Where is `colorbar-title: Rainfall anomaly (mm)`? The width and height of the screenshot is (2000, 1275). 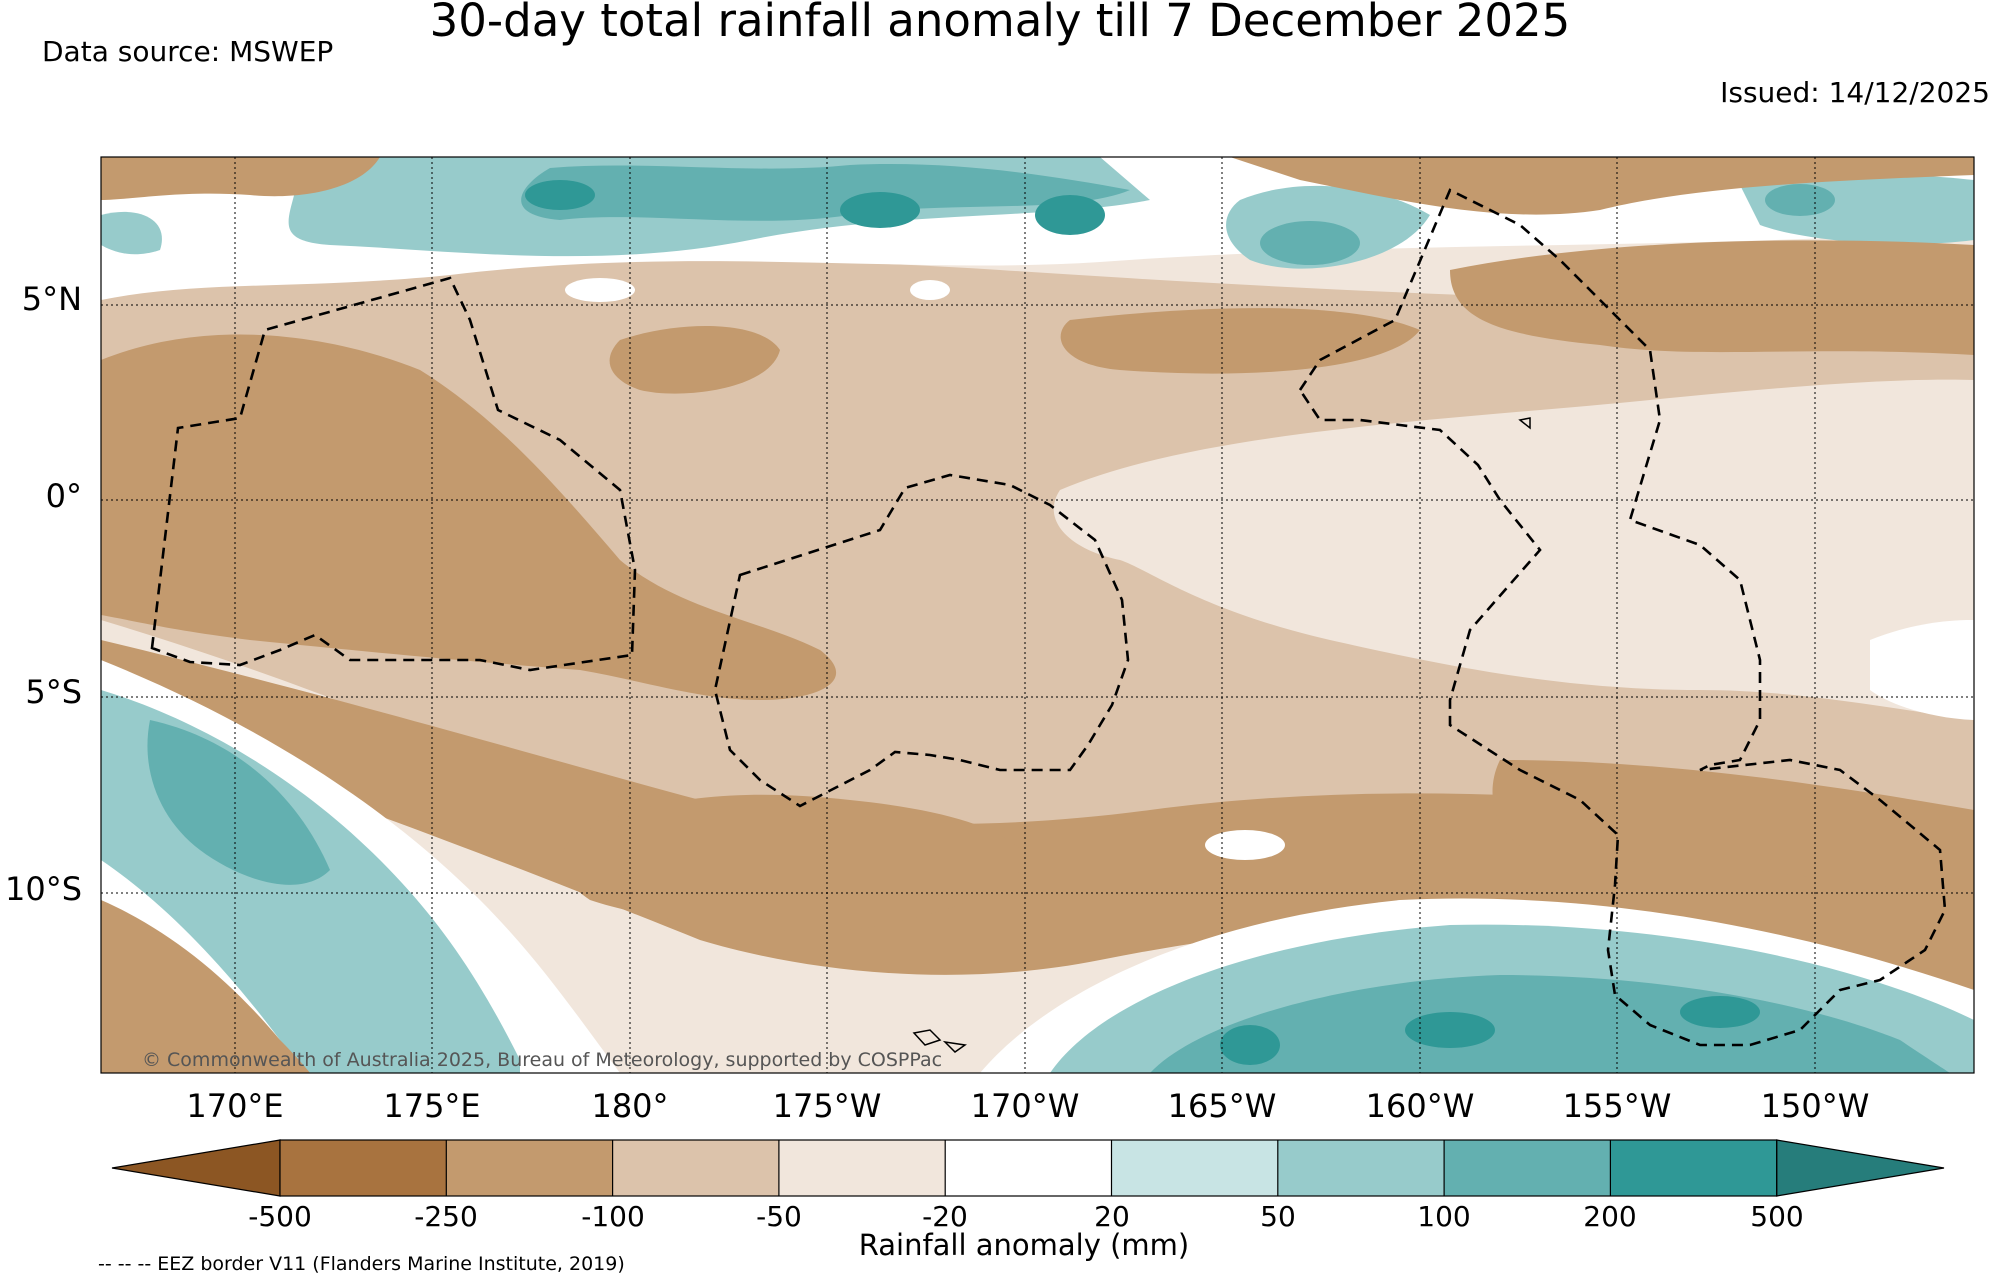 colorbar-title: Rainfall anomaly (mm) is located at coordinates (1024, 1245).